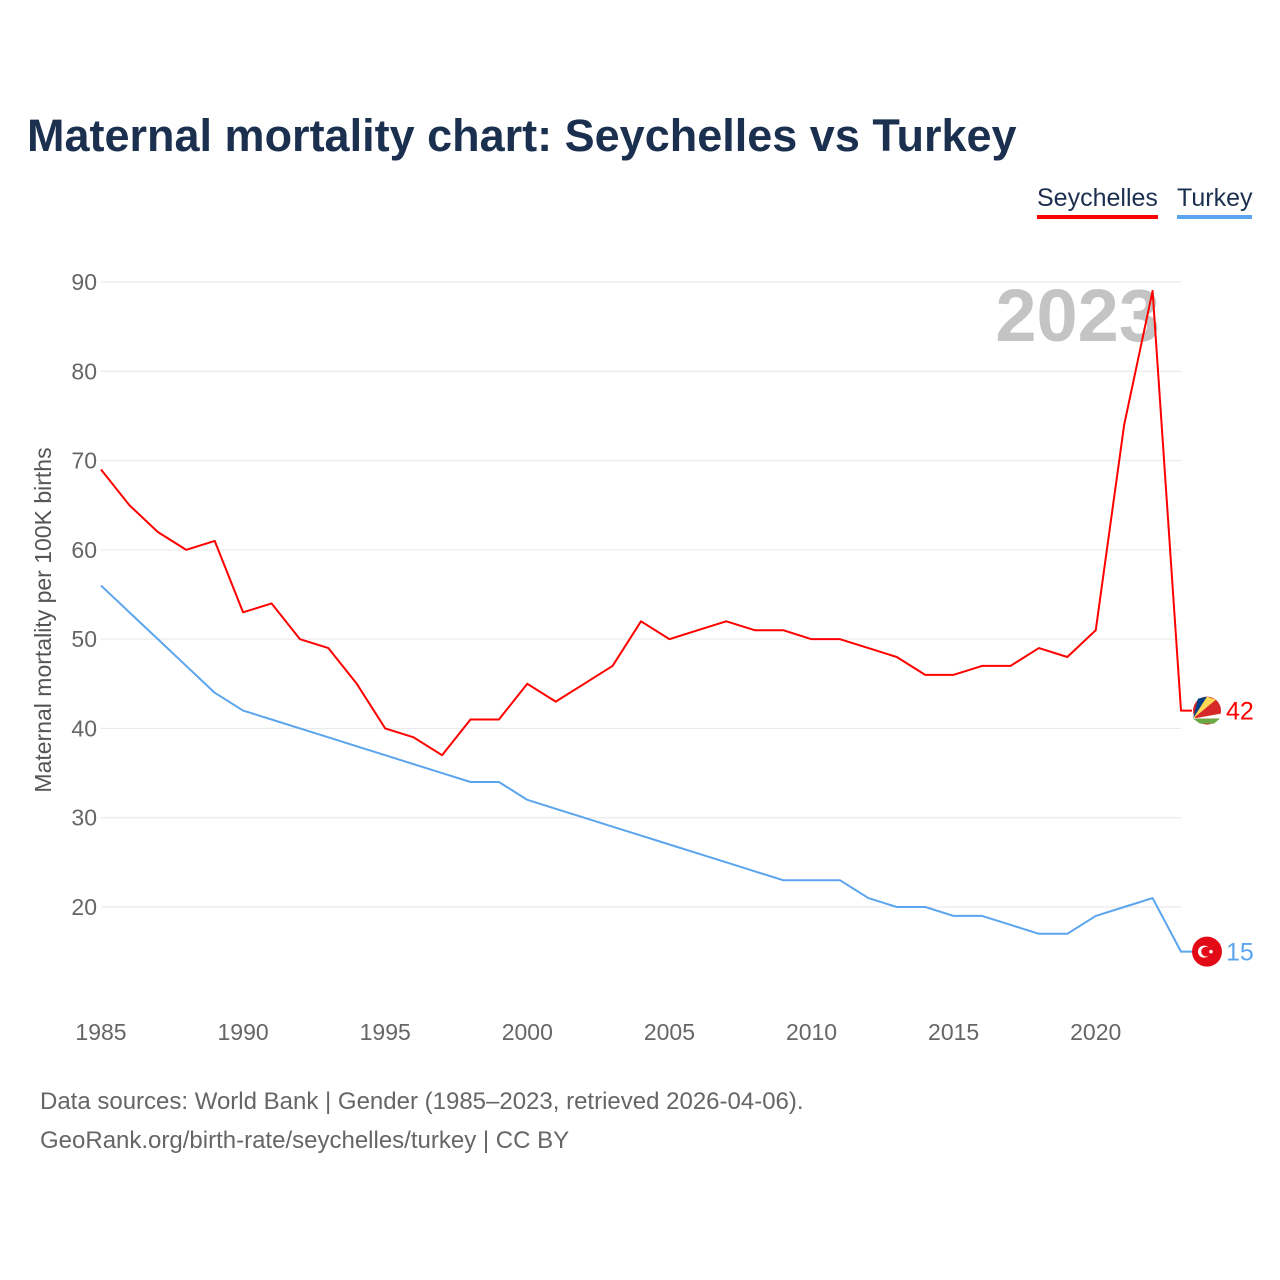  What do you see at coordinates (84, 639) in the screenshot?
I see `y-tick-label: 50` at bounding box center [84, 639].